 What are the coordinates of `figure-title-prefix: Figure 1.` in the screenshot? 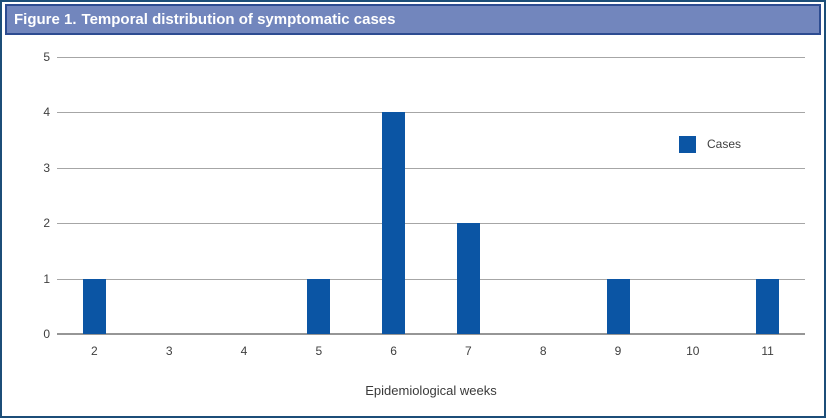 It's located at (45, 19).